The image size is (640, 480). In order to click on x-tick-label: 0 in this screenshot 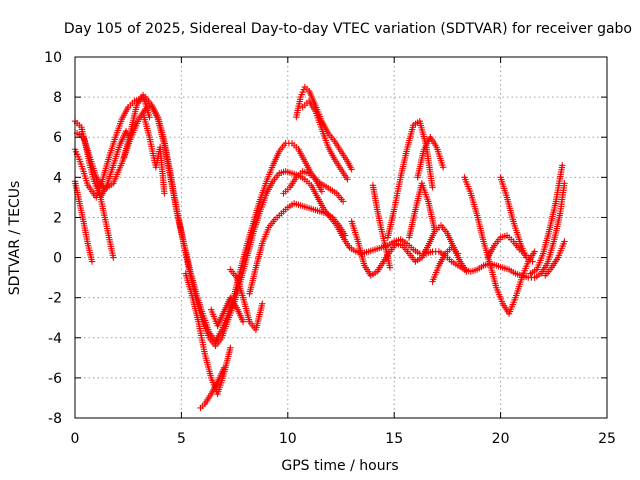, I will do `click(75, 439)`.